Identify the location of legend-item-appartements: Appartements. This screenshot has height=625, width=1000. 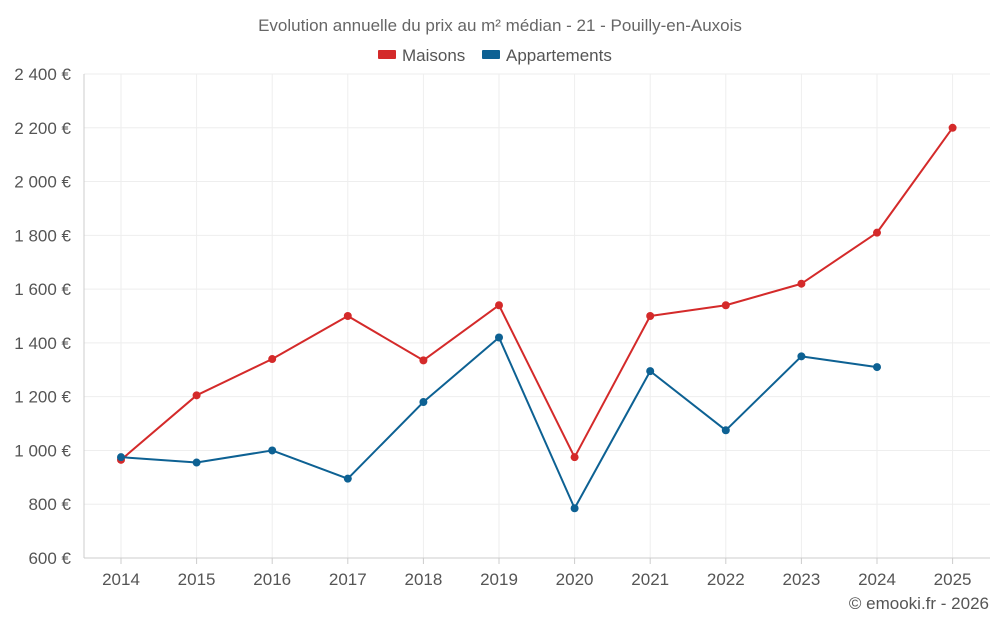
(547, 55).